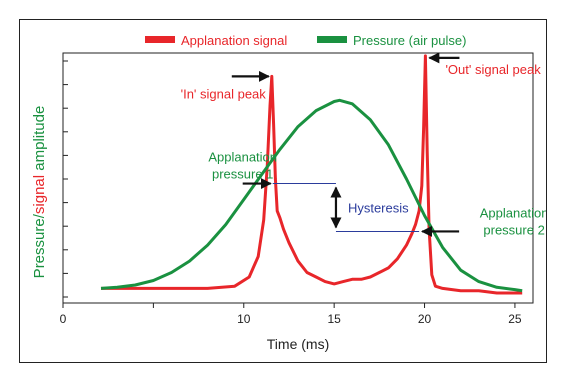 This screenshot has height=366, width=566. Describe the element at coordinates (39, 215) in the screenshot. I see `y-axis-label-part: /` at that location.